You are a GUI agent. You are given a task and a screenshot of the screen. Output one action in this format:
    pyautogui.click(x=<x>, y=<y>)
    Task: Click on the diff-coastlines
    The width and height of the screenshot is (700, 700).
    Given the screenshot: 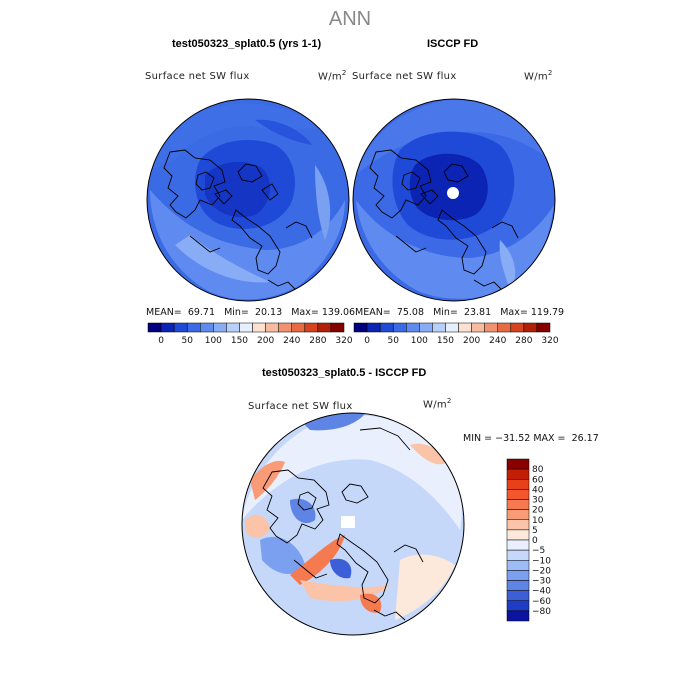 What is the action you would take?
    pyautogui.click(x=343, y=524)
    